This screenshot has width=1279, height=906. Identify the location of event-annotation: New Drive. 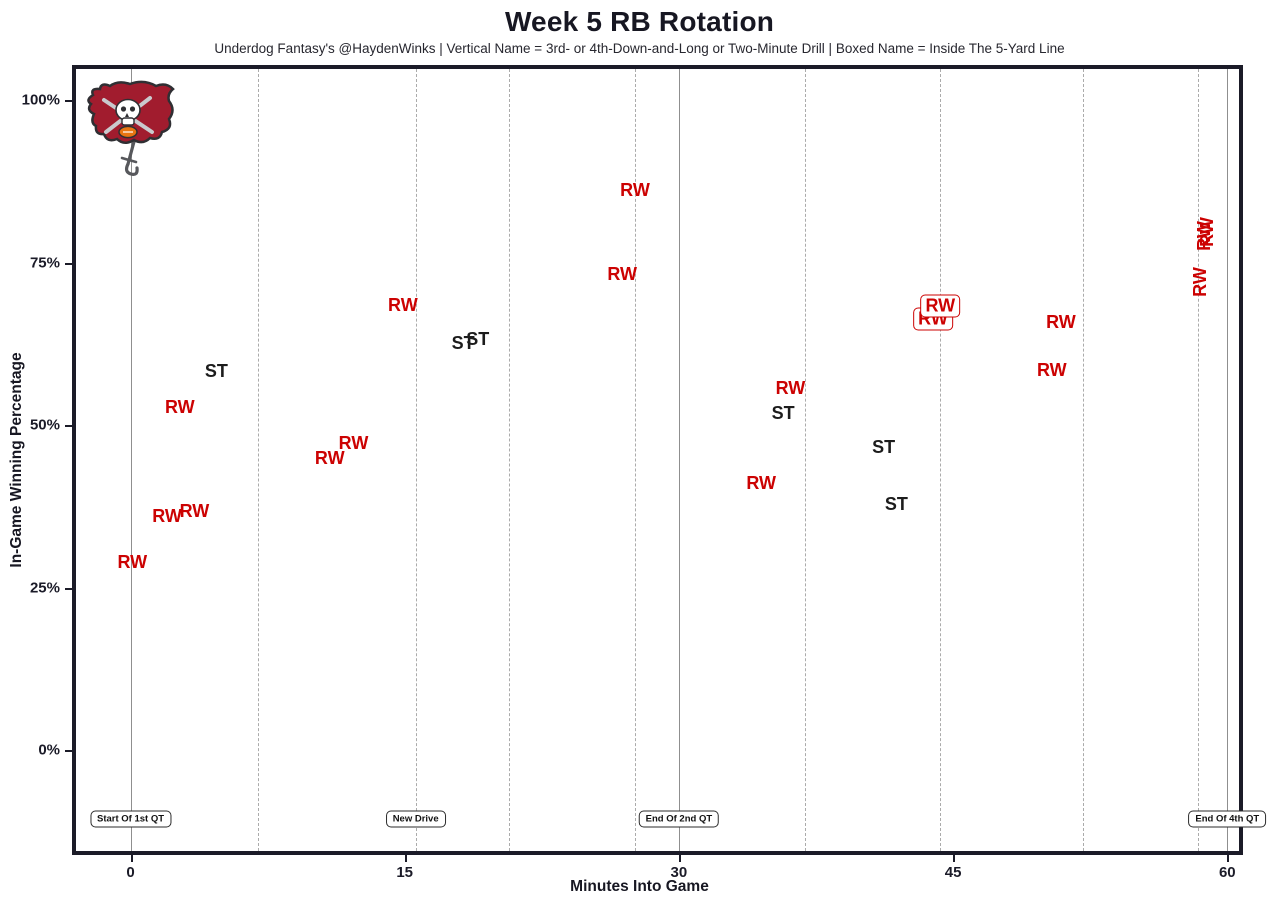
(415, 819).